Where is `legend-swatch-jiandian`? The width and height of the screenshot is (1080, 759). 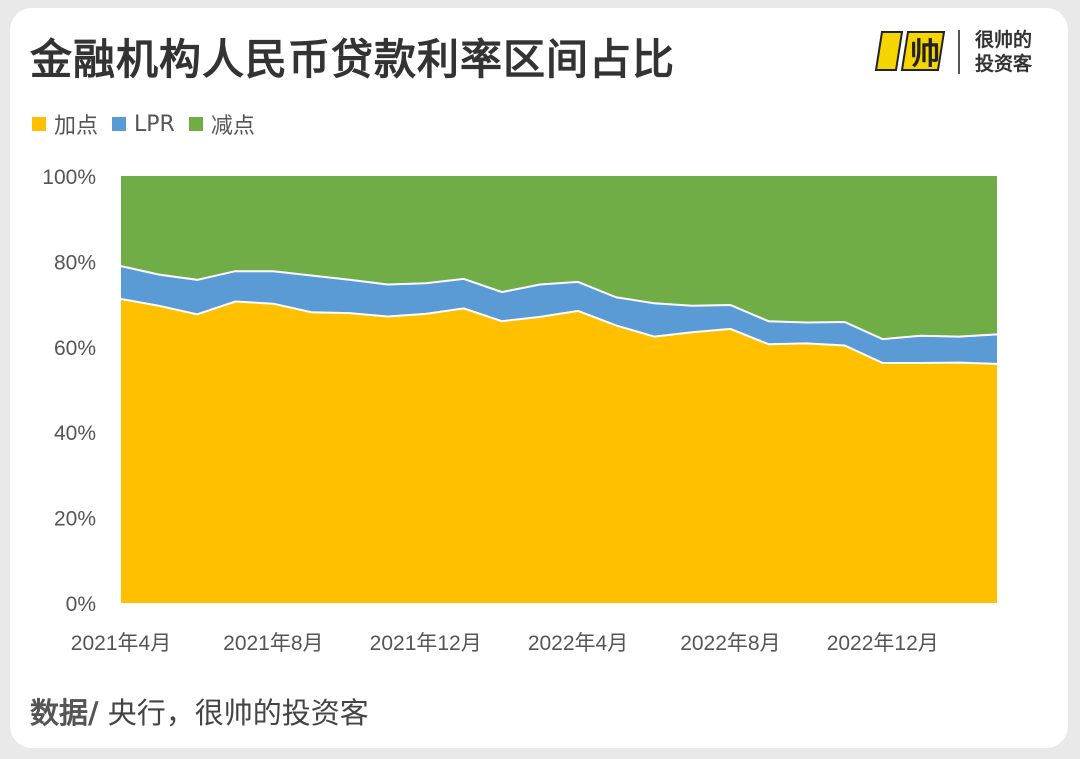
legend-swatch-jiandian is located at coordinates (195, 124).